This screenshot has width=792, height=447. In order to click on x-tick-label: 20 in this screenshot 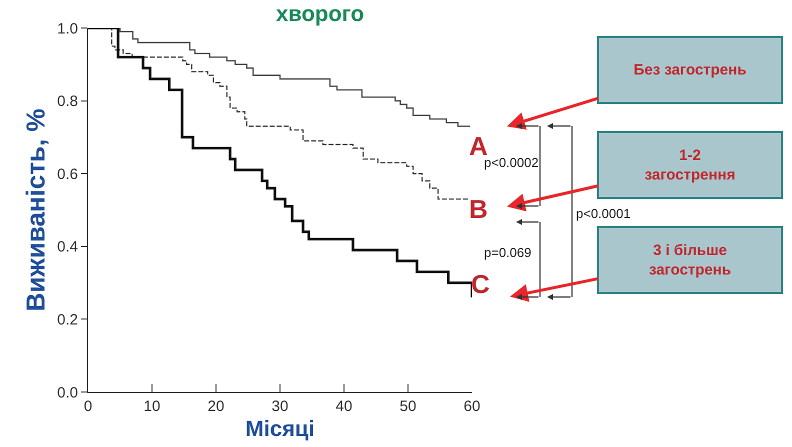, I will do `click(216, 406)`.